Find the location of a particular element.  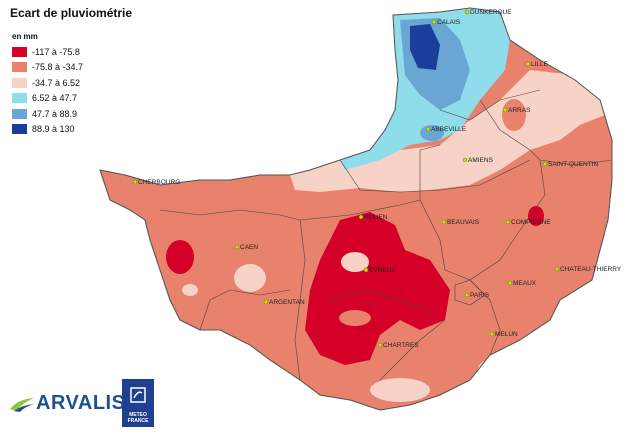

meteo-line1: METEO is located at coordinates (138, 415).